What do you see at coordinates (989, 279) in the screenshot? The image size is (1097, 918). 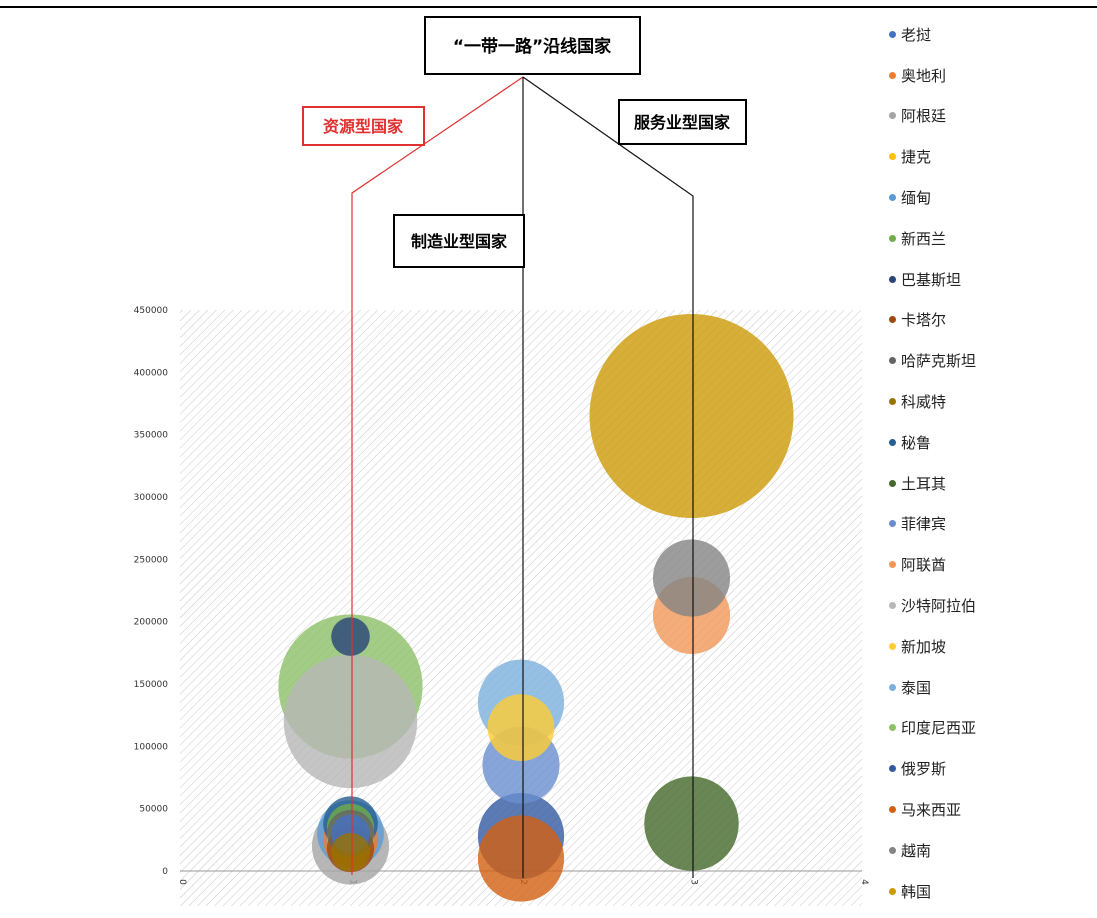 I see `legend-item: 巴基斯坦` at bounding box center [989, 279].